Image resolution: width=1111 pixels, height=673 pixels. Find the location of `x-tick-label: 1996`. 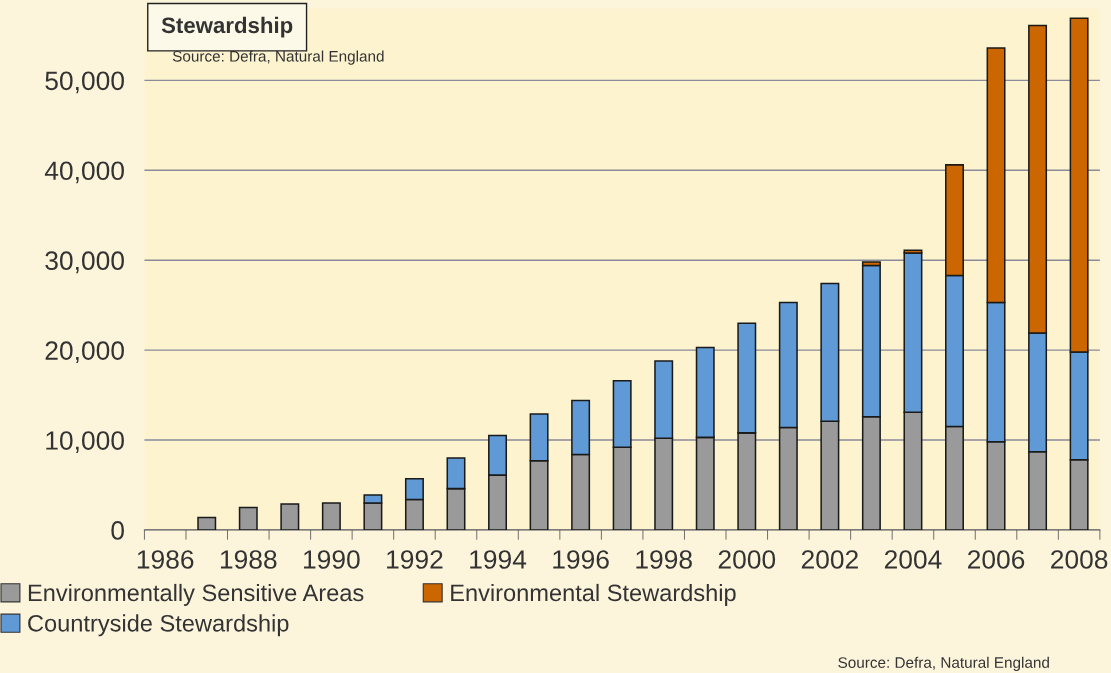

x-tick-label: 1996 is located at coordinates (581, 559).